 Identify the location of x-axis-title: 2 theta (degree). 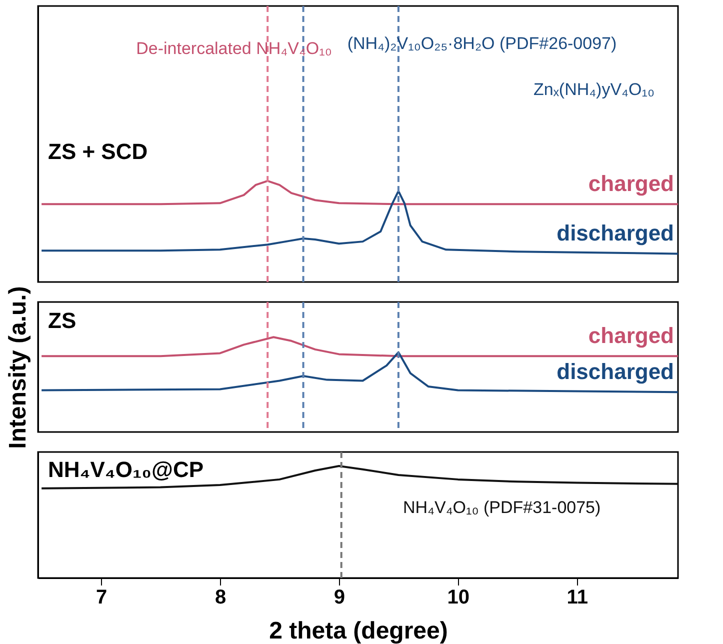
(358, 631).